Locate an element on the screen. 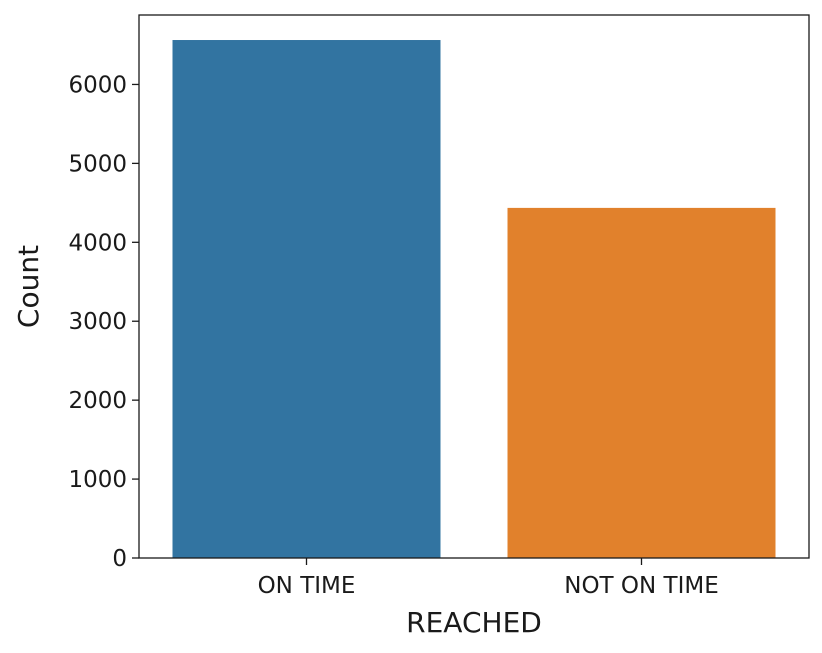 Image resolution: width=822 pixels, height=653 pixels. x-axis-ticks: ON TIME NOT ON TIME is located at coordinates (488, 578).